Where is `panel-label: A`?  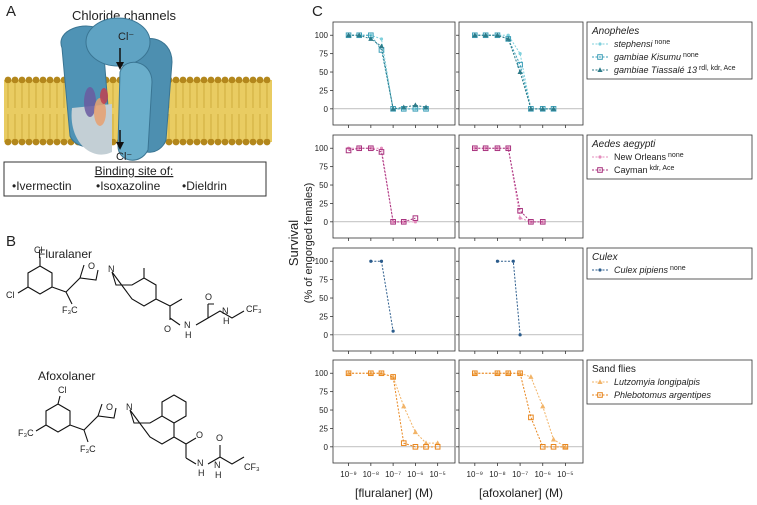 panel-label: A is located at coordinates (11, 11).